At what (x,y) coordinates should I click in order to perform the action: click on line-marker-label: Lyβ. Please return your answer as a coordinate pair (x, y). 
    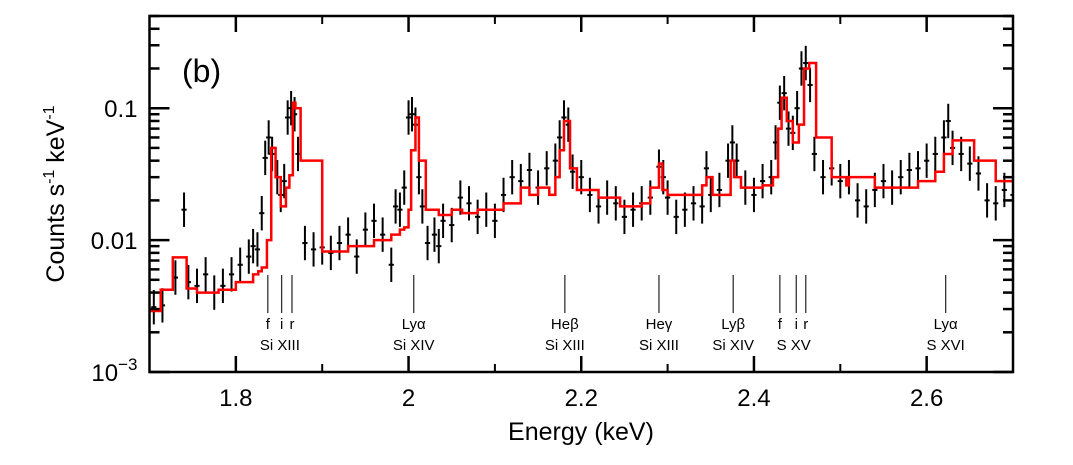
    Looking at the image, I should click on (733, 324).